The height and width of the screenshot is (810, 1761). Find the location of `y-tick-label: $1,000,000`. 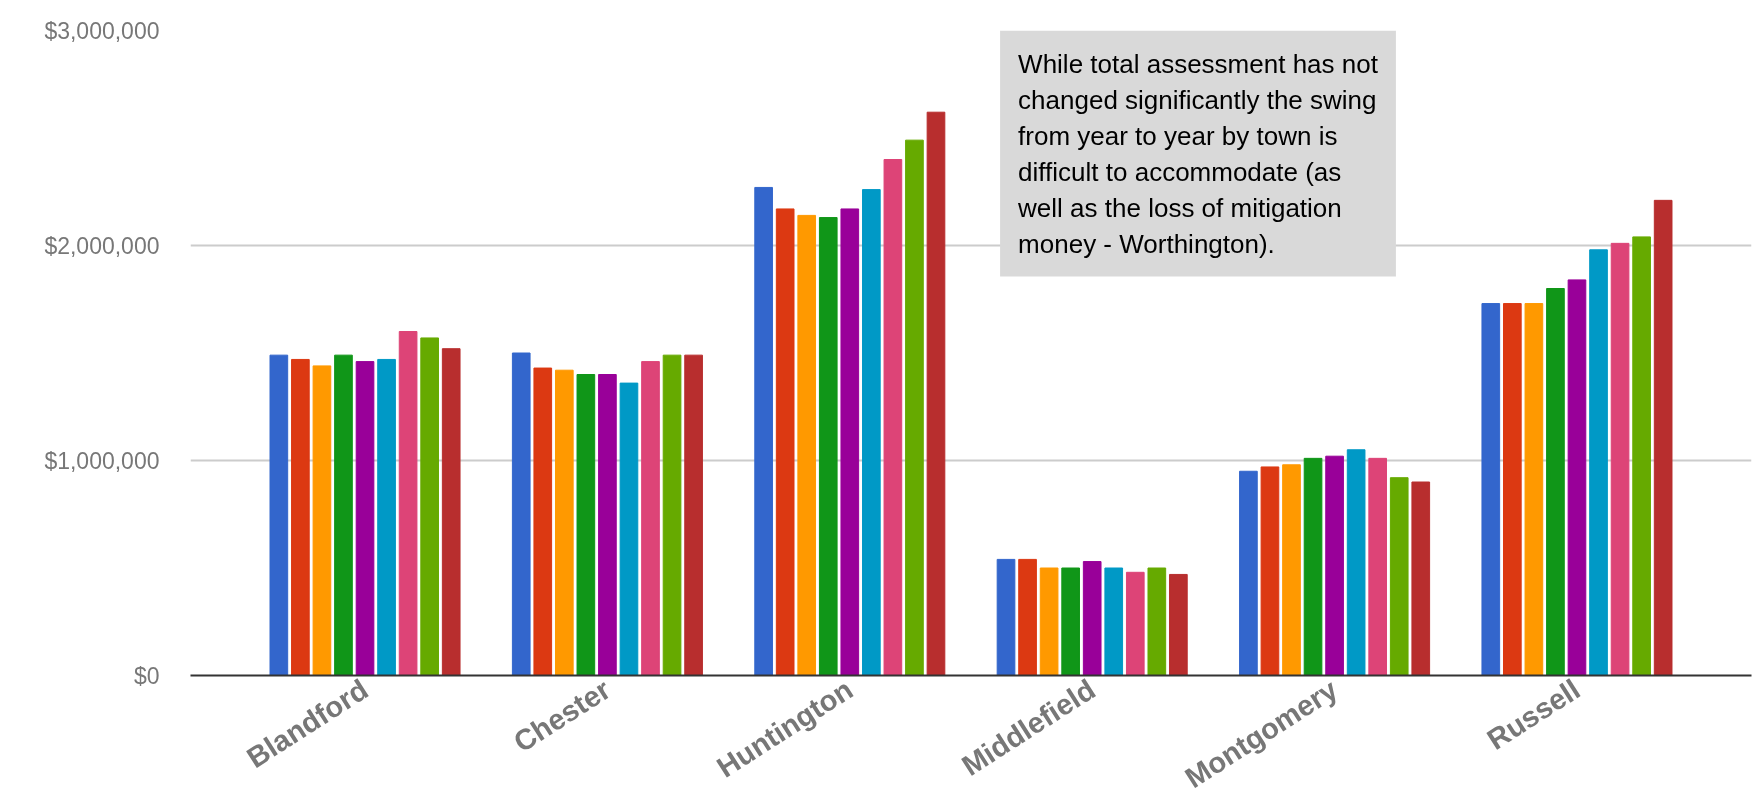

y-tick-label: $1,000,000 is located at coordinates (102, 460).